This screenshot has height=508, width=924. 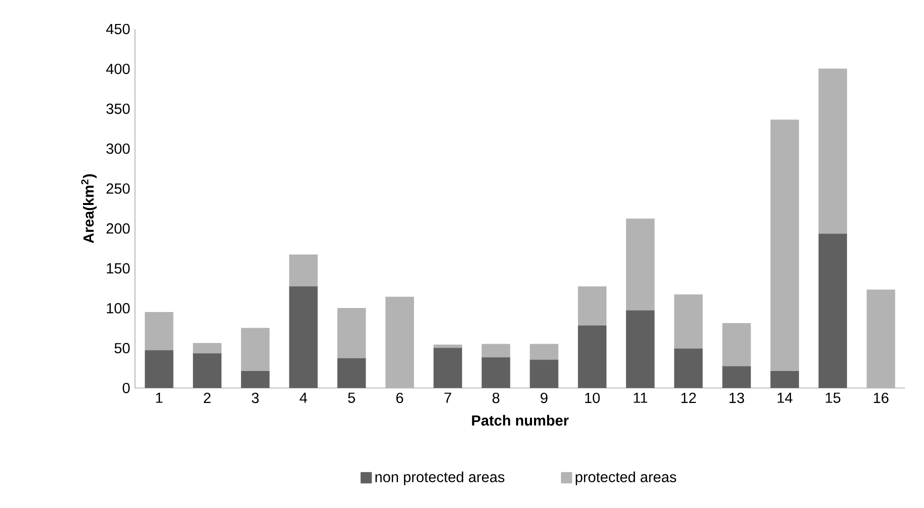 What do you see at coordinates (304, 397) in the screenshot?
I see `x-tick-label: 4` at bounding box center [304, 397].